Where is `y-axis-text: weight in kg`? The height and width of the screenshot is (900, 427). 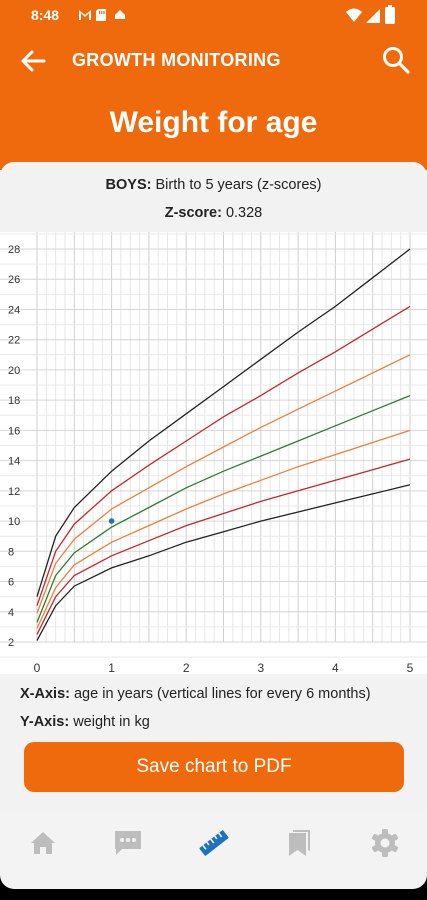
y-axis-text: weight in kg is located at coordinates (109, 722).